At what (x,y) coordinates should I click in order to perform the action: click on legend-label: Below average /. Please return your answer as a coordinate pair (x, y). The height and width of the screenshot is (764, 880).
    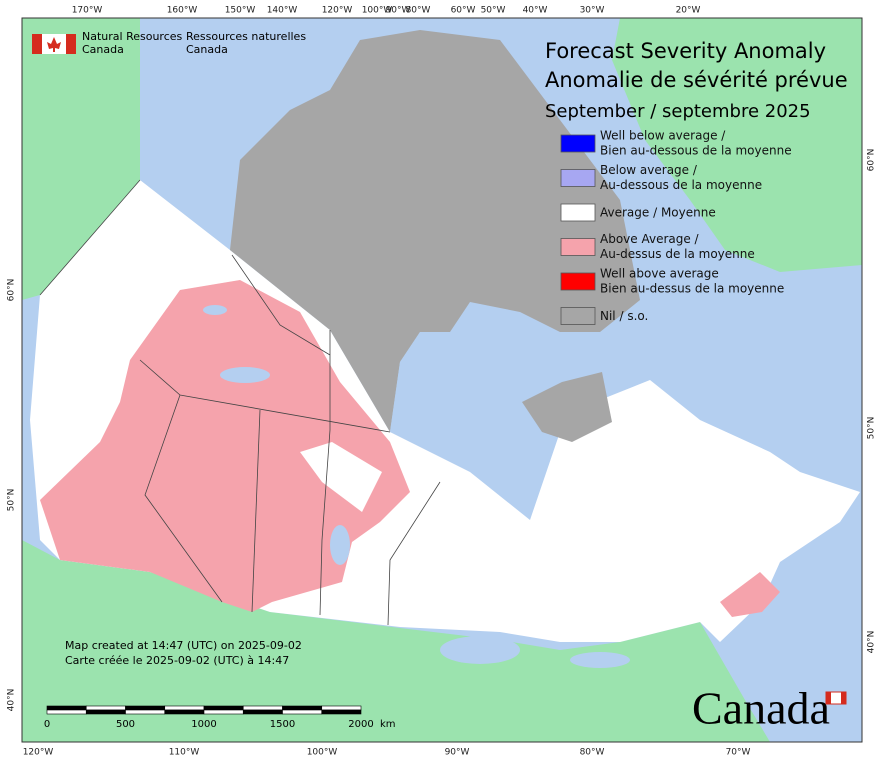
    Looking at the image, I should click on (649, 170).